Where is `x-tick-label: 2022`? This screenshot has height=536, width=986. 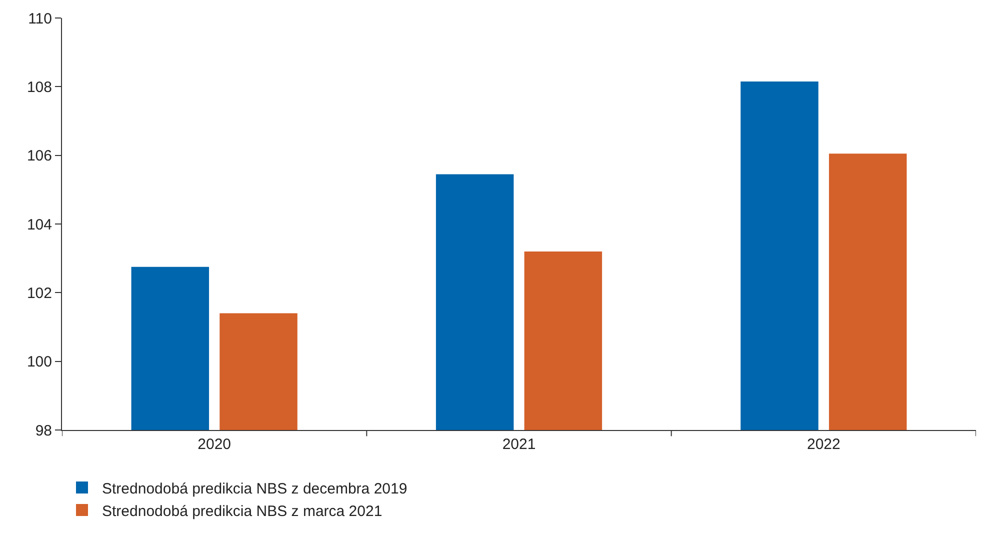 x-tick-label: 2022 is located at coordinates (823, 444).